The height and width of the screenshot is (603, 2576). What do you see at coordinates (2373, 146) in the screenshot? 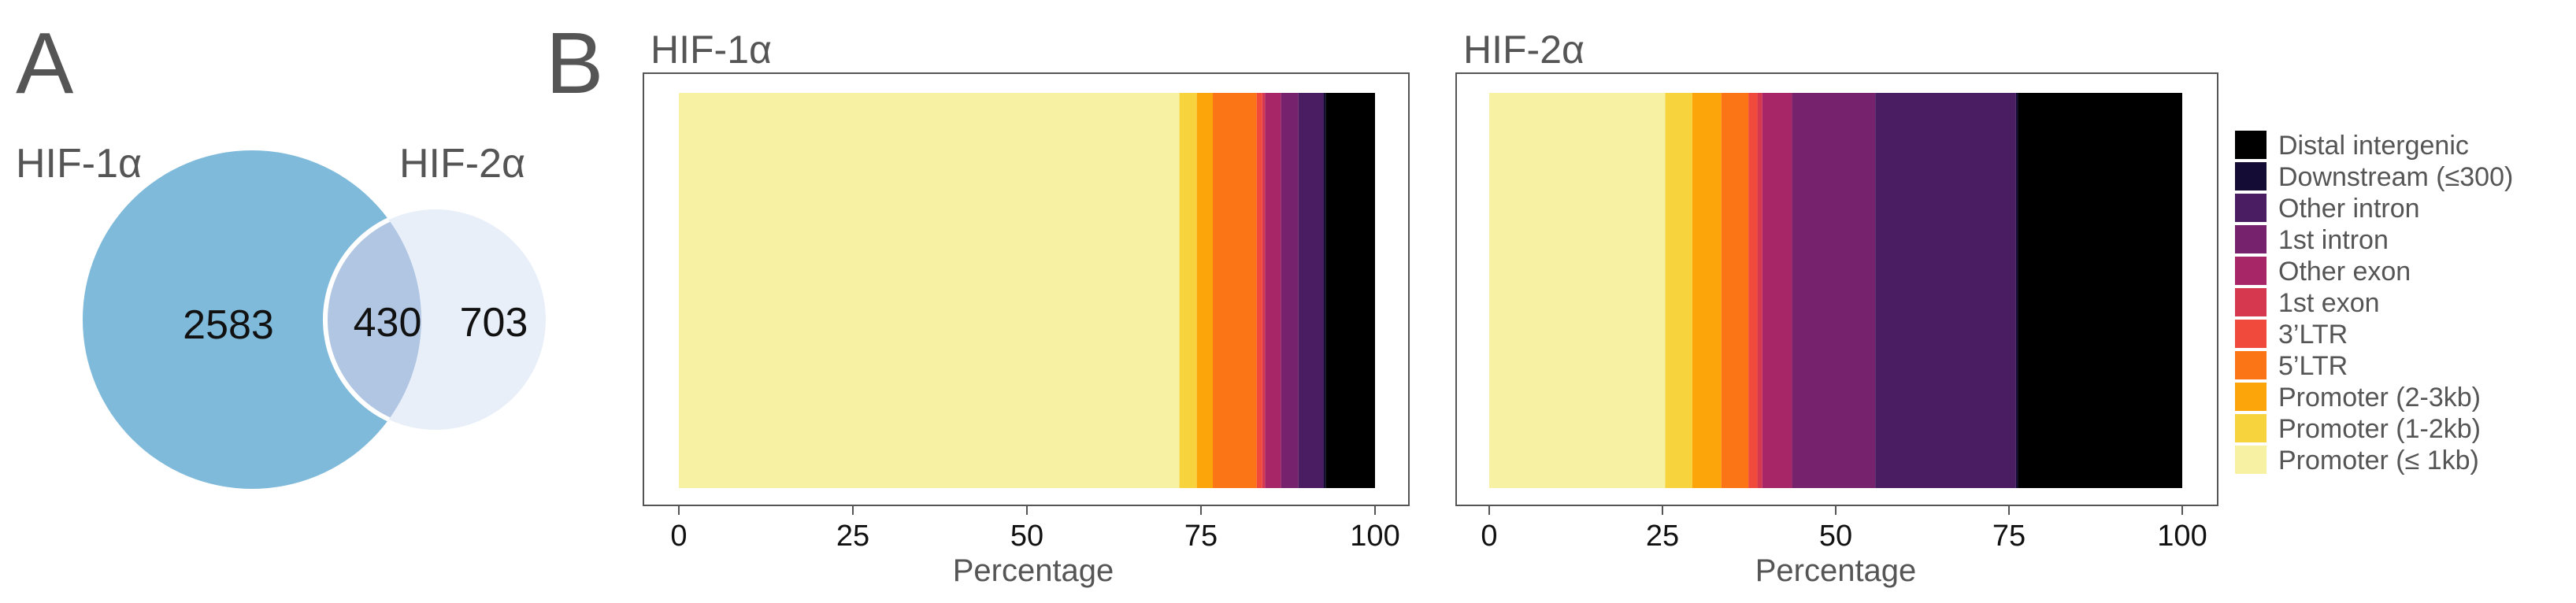
I see `legend-label-distal-intergenic: Distal intergenic` at bounding box center [2373, 146].